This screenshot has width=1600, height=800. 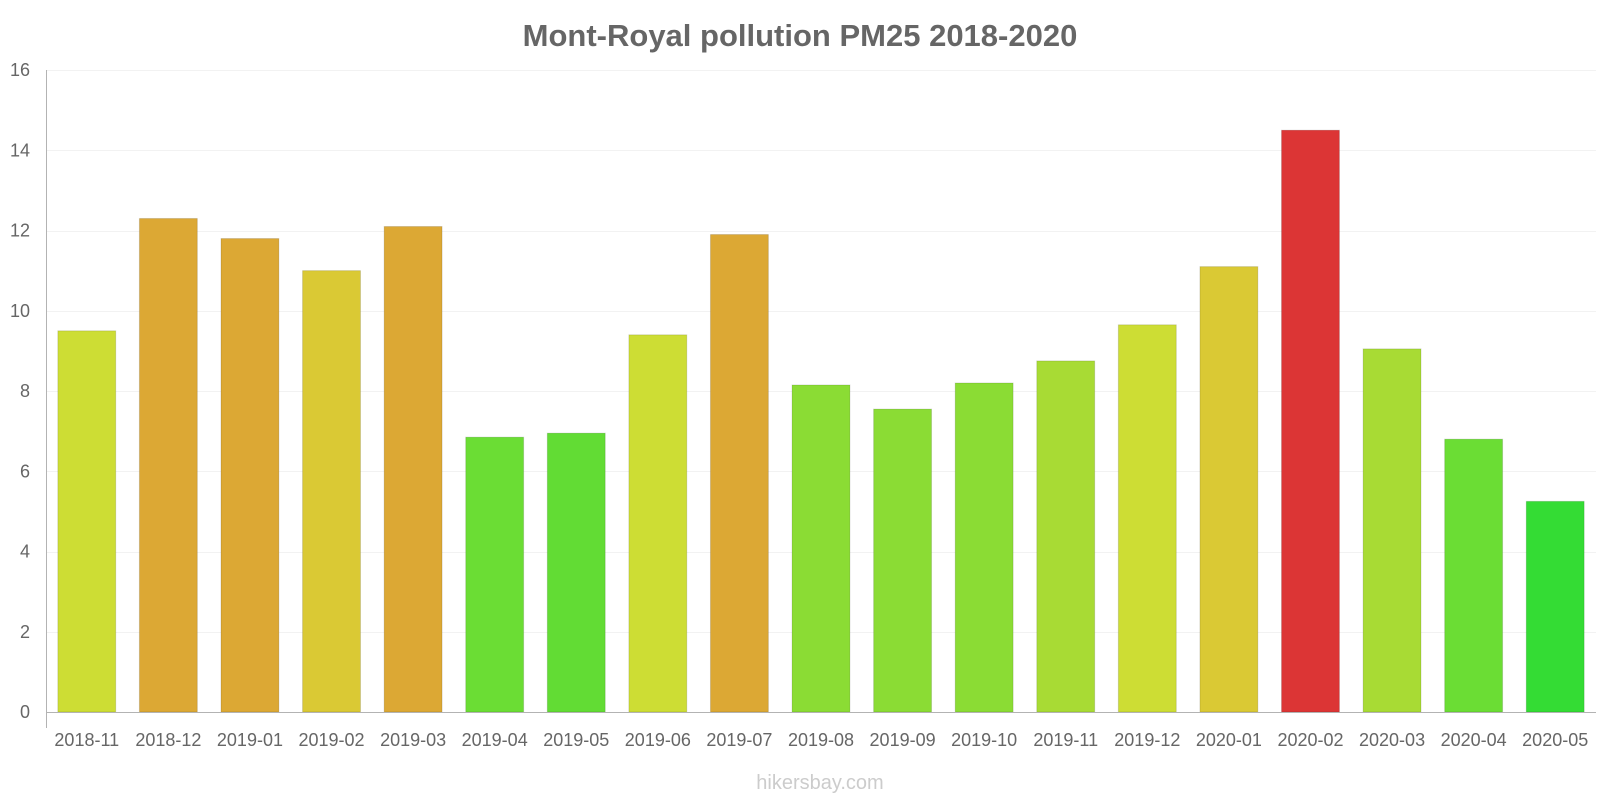 What do you see at coordinates (739, 740) in the screenshot?
I see `x-tick-label: 2019-07` at bounding box center [739, 740].